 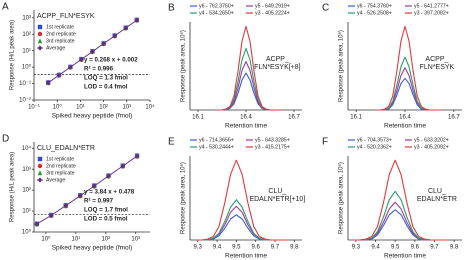 I want to click on x-tick-label: 9.3, so click(x=356, y=248).